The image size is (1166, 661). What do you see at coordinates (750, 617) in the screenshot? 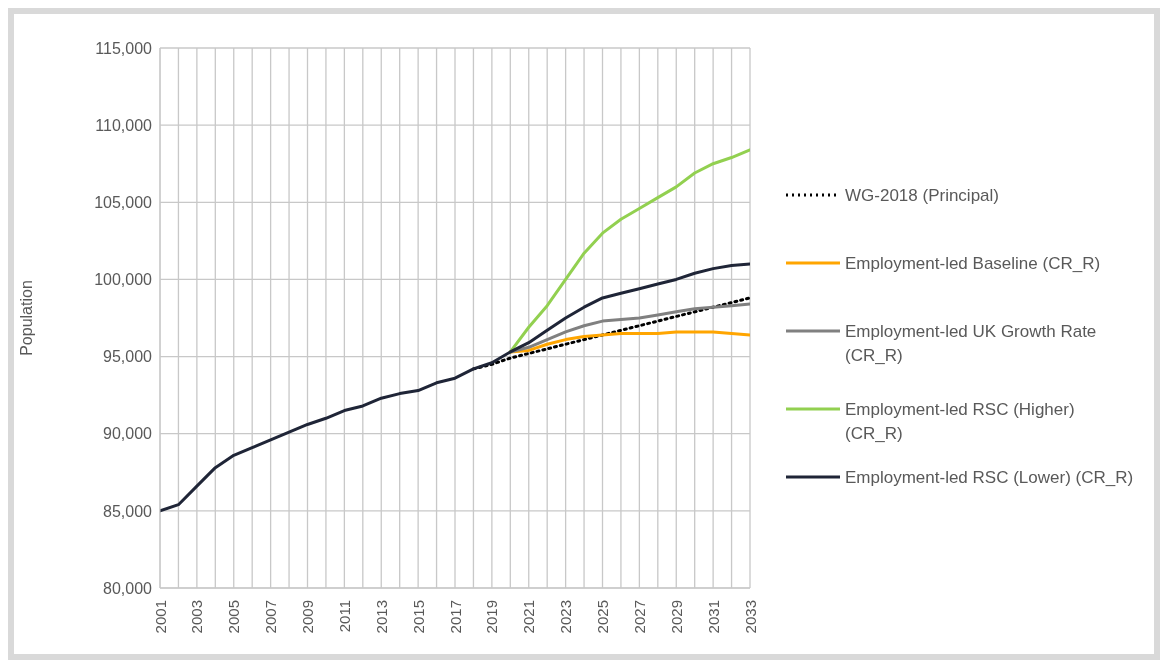
I see `x-tick-label: 2033` at bounding box center [750, 617].